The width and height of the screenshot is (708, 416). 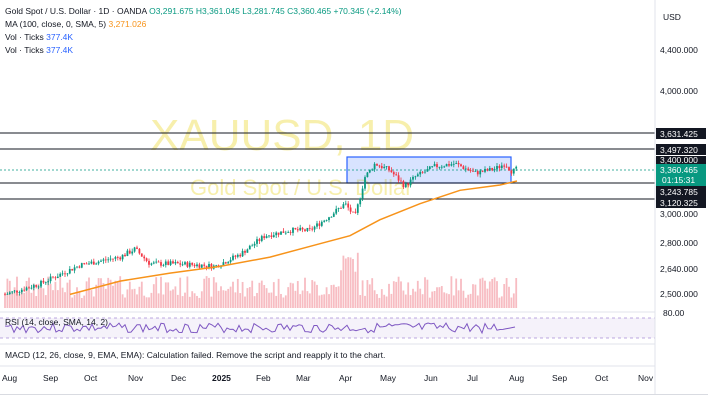 I want to click on level-badge-5-text: 3,120.325, so click(x=679, y=203).